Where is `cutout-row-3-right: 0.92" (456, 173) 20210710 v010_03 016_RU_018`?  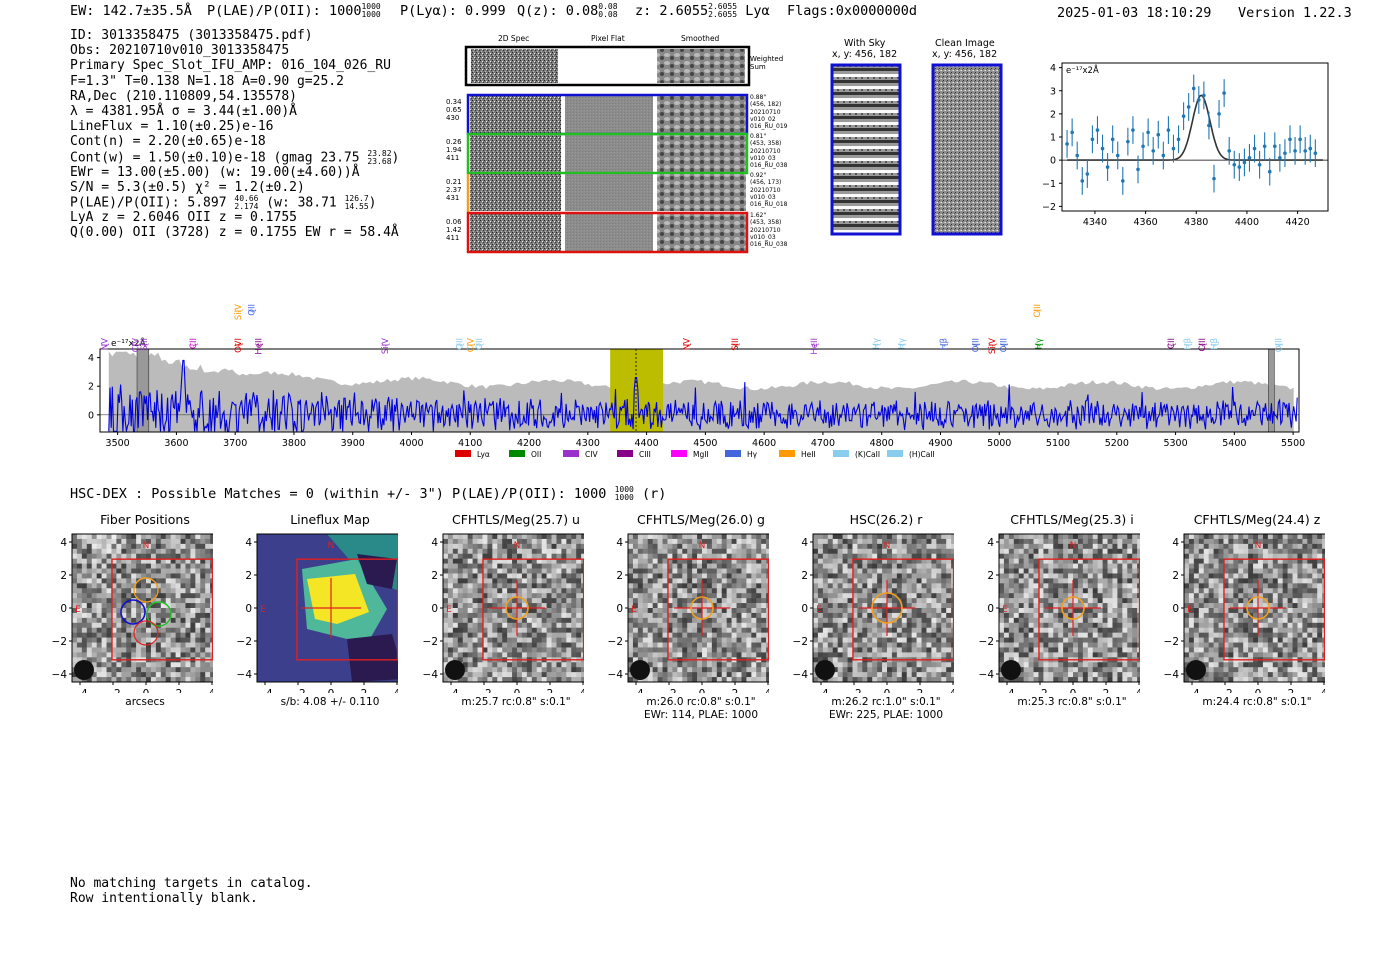 cutout-row-3-right: 0.92" (456, 173) 20210710 v010_03 016_RU_018 is located at coordinates (769, 190).